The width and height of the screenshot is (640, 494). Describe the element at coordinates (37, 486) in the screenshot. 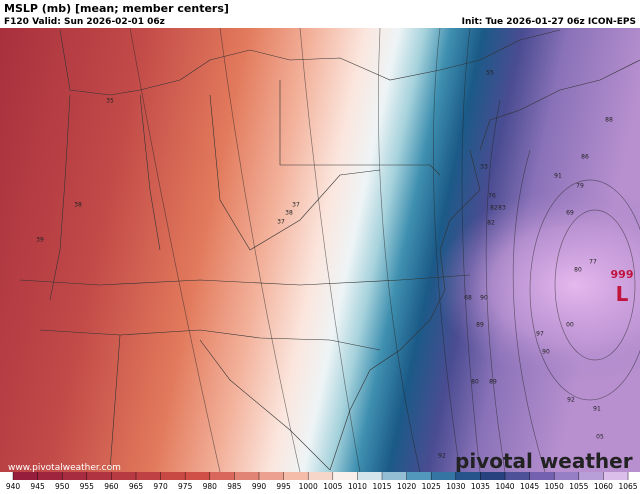

I see `colorbar-label: 945` at that location.